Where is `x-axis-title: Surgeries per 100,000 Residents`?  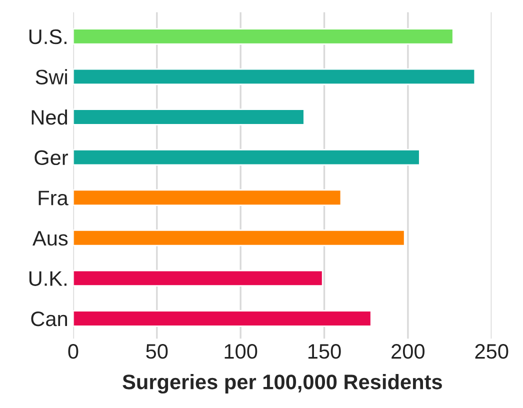 x-axis-title: Surgeries per 100,000 Residents is located at coordinates (282, 384).